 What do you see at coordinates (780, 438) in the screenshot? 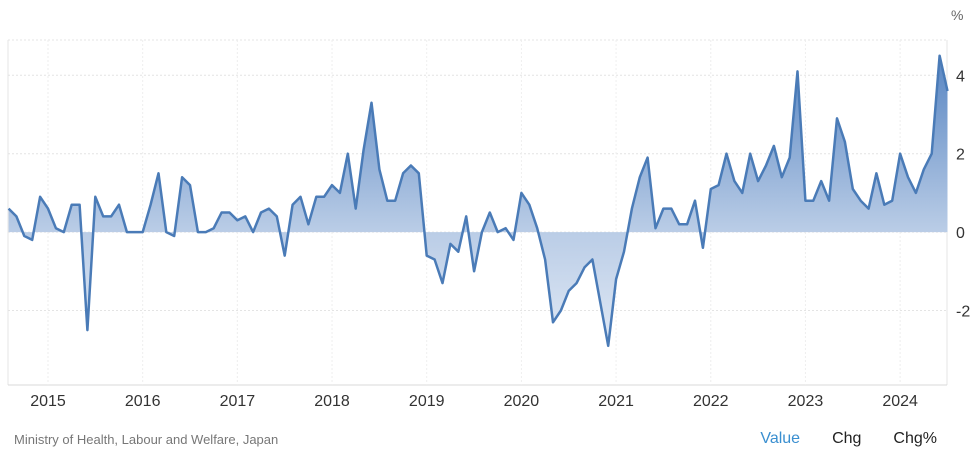
I see `tab-value: Value` at bounding box center [780, 438].